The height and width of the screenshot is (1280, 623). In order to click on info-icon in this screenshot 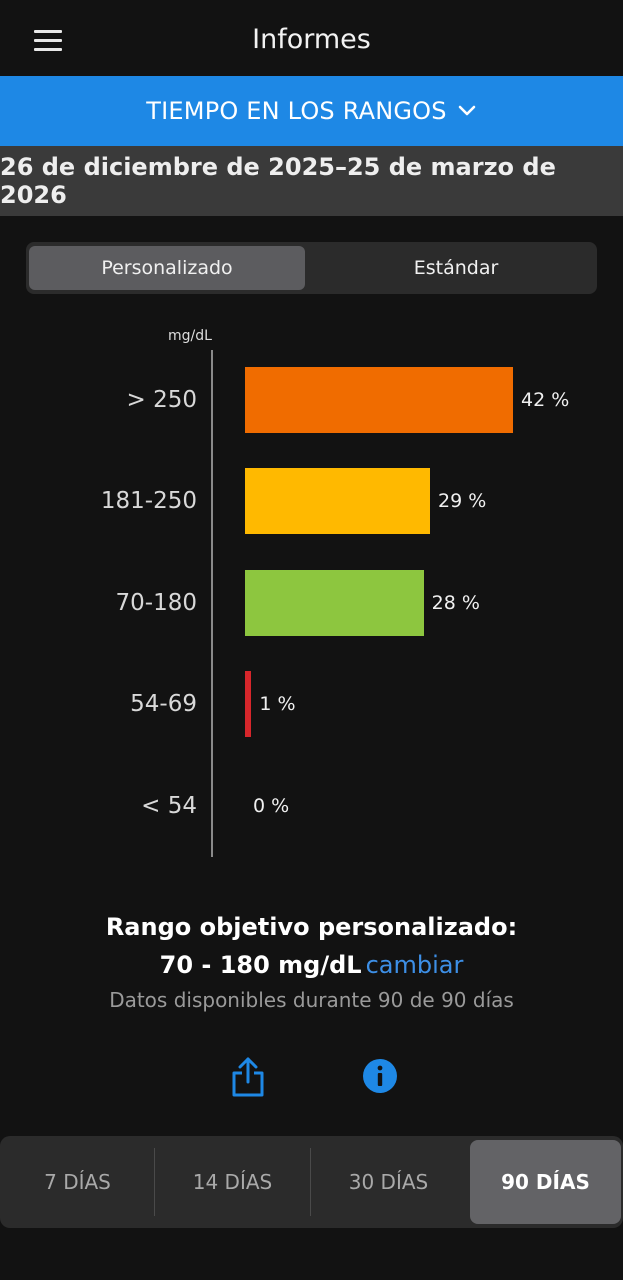, I will do `click(380, 1076)`.